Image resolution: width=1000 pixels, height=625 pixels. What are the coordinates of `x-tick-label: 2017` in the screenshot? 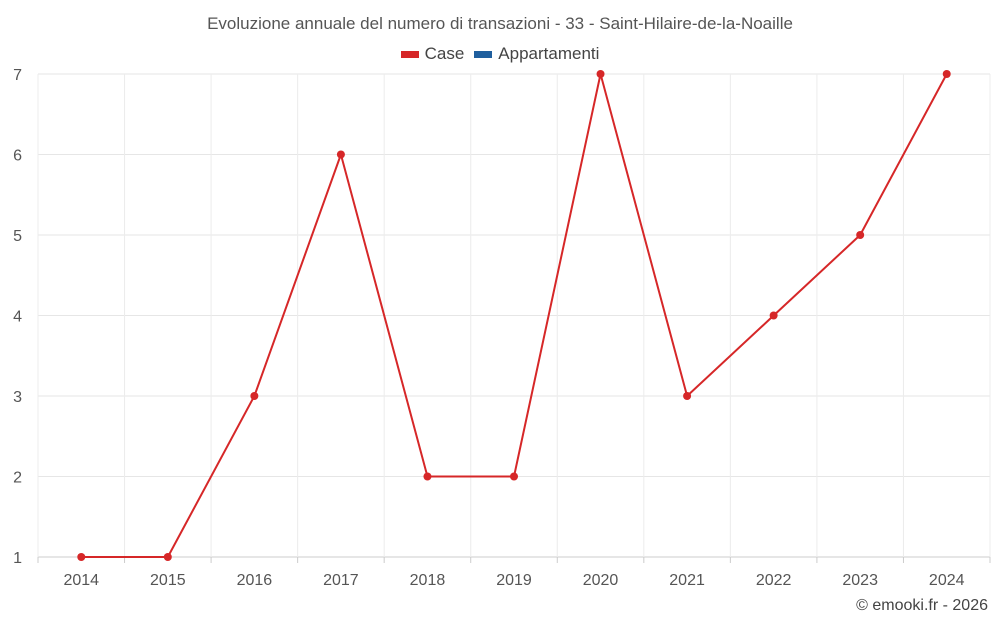 It's located at (341, 580).